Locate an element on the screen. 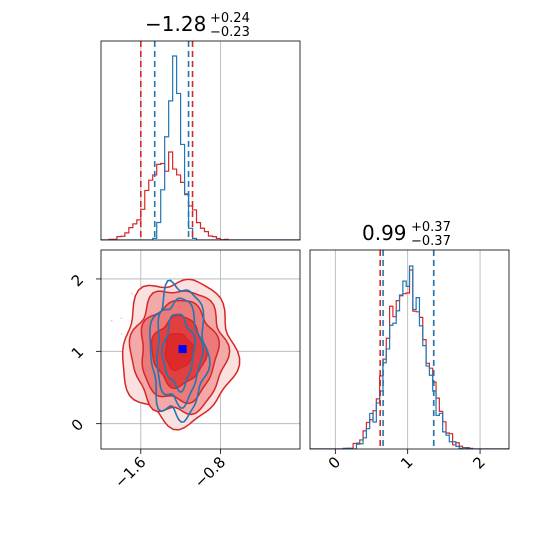  param1-title-upper: +0.24 is located at coordinates (230, 18).